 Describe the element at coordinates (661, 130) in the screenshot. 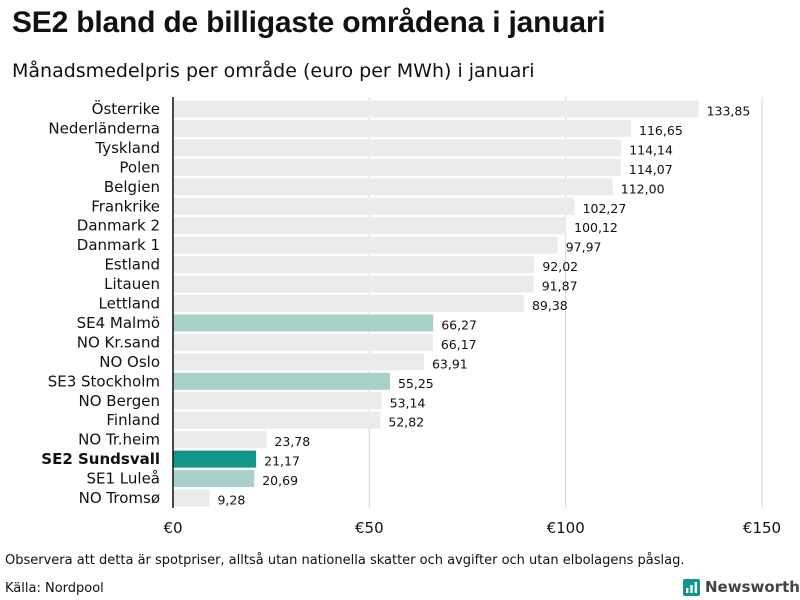

I see `value-label-1: 116,65` at that location.